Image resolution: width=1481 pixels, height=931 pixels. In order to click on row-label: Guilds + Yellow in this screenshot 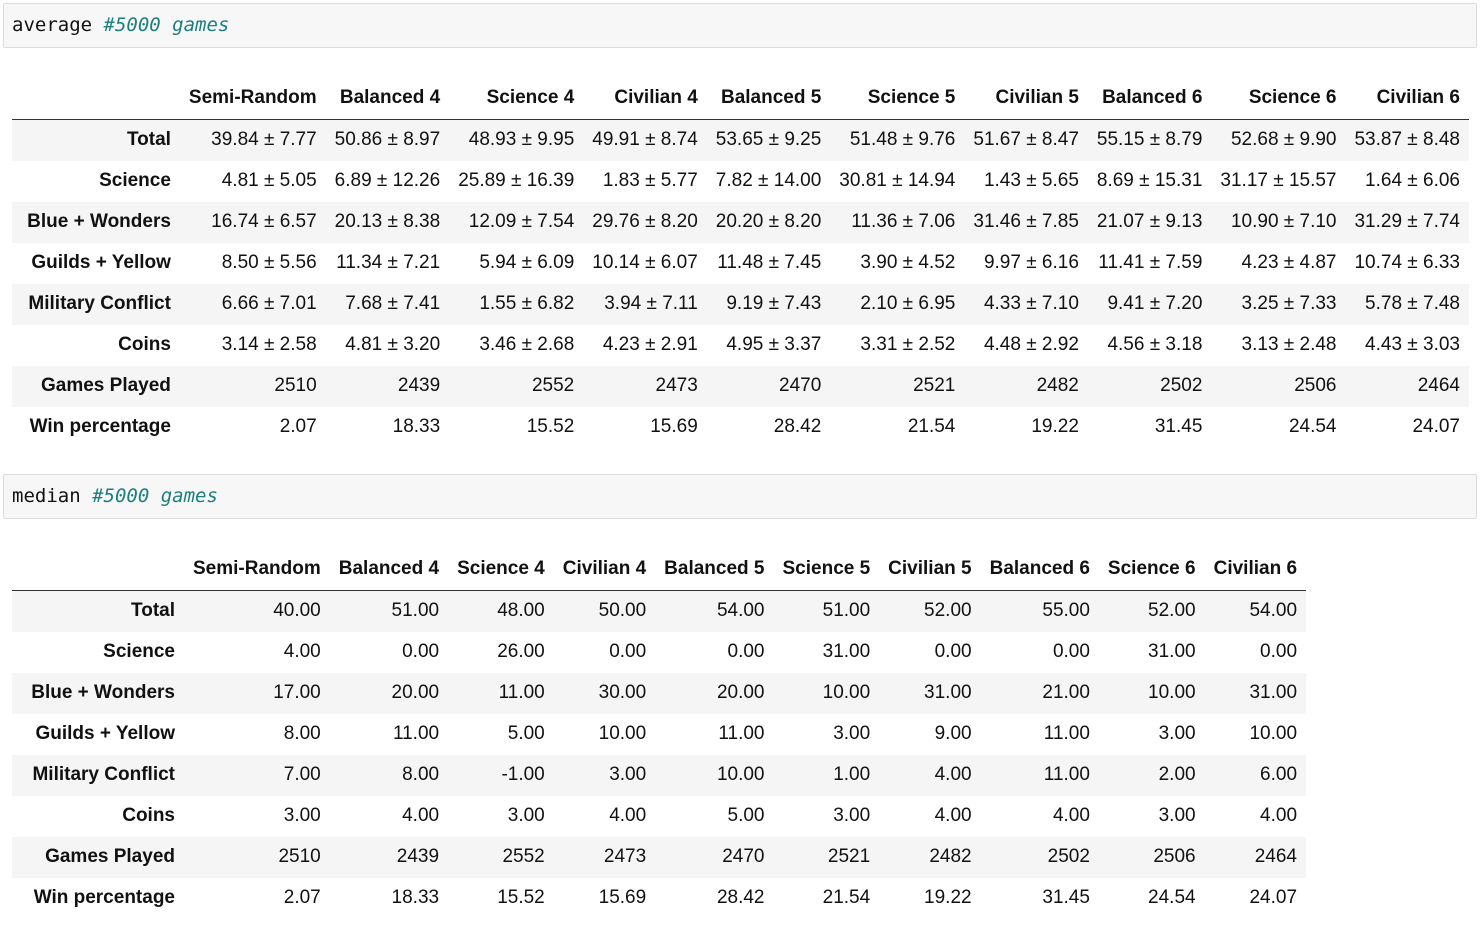, I will do `click(101, 262)`.